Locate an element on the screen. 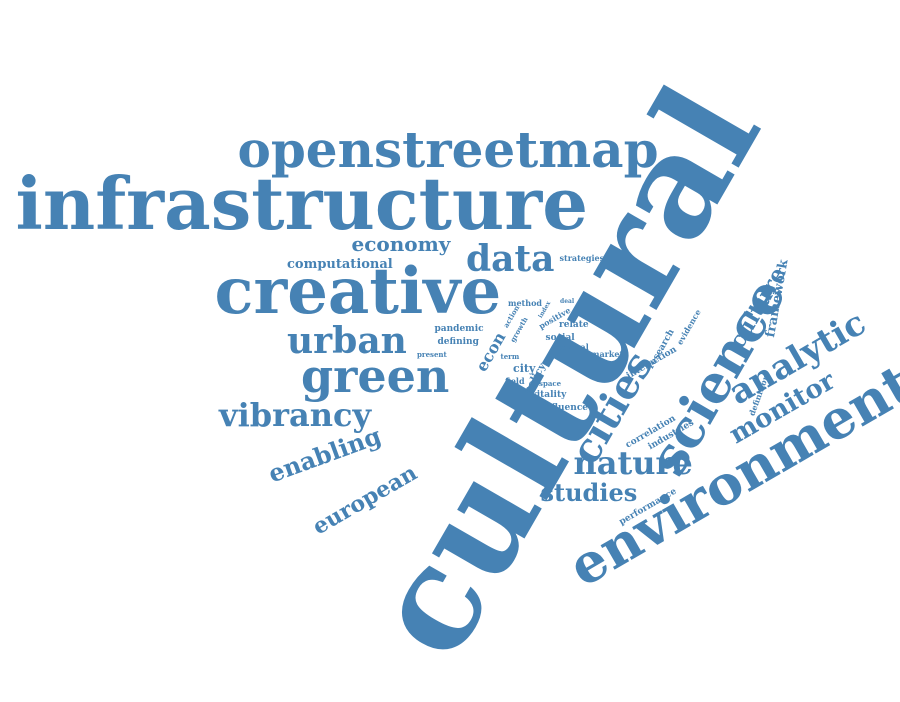  word-pandemic: pandemic is located at coordinates (459, 328).